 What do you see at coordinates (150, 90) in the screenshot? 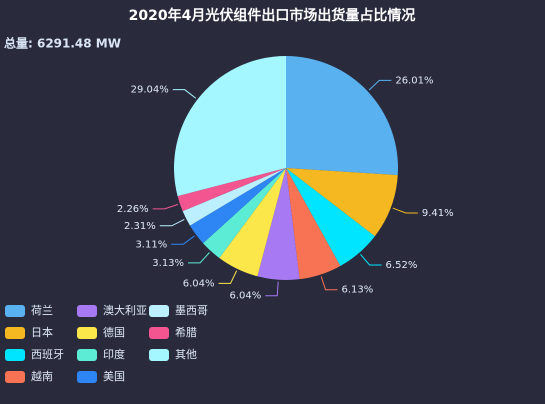
I see `data-label: 29.04%` at bounding box center [150, 90].